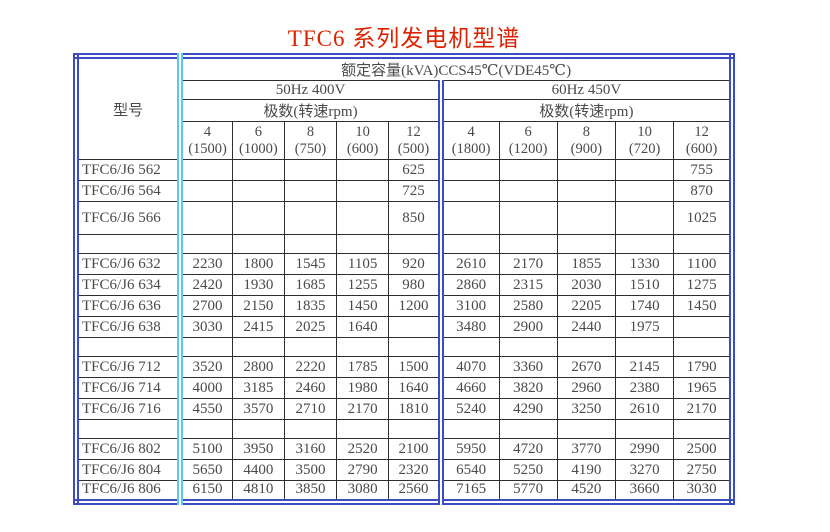  What do you see at coordinates (129, 388) in the screenshot?
I see `model-cell: TFC6/J6 714` at bounding box center [129, 388].